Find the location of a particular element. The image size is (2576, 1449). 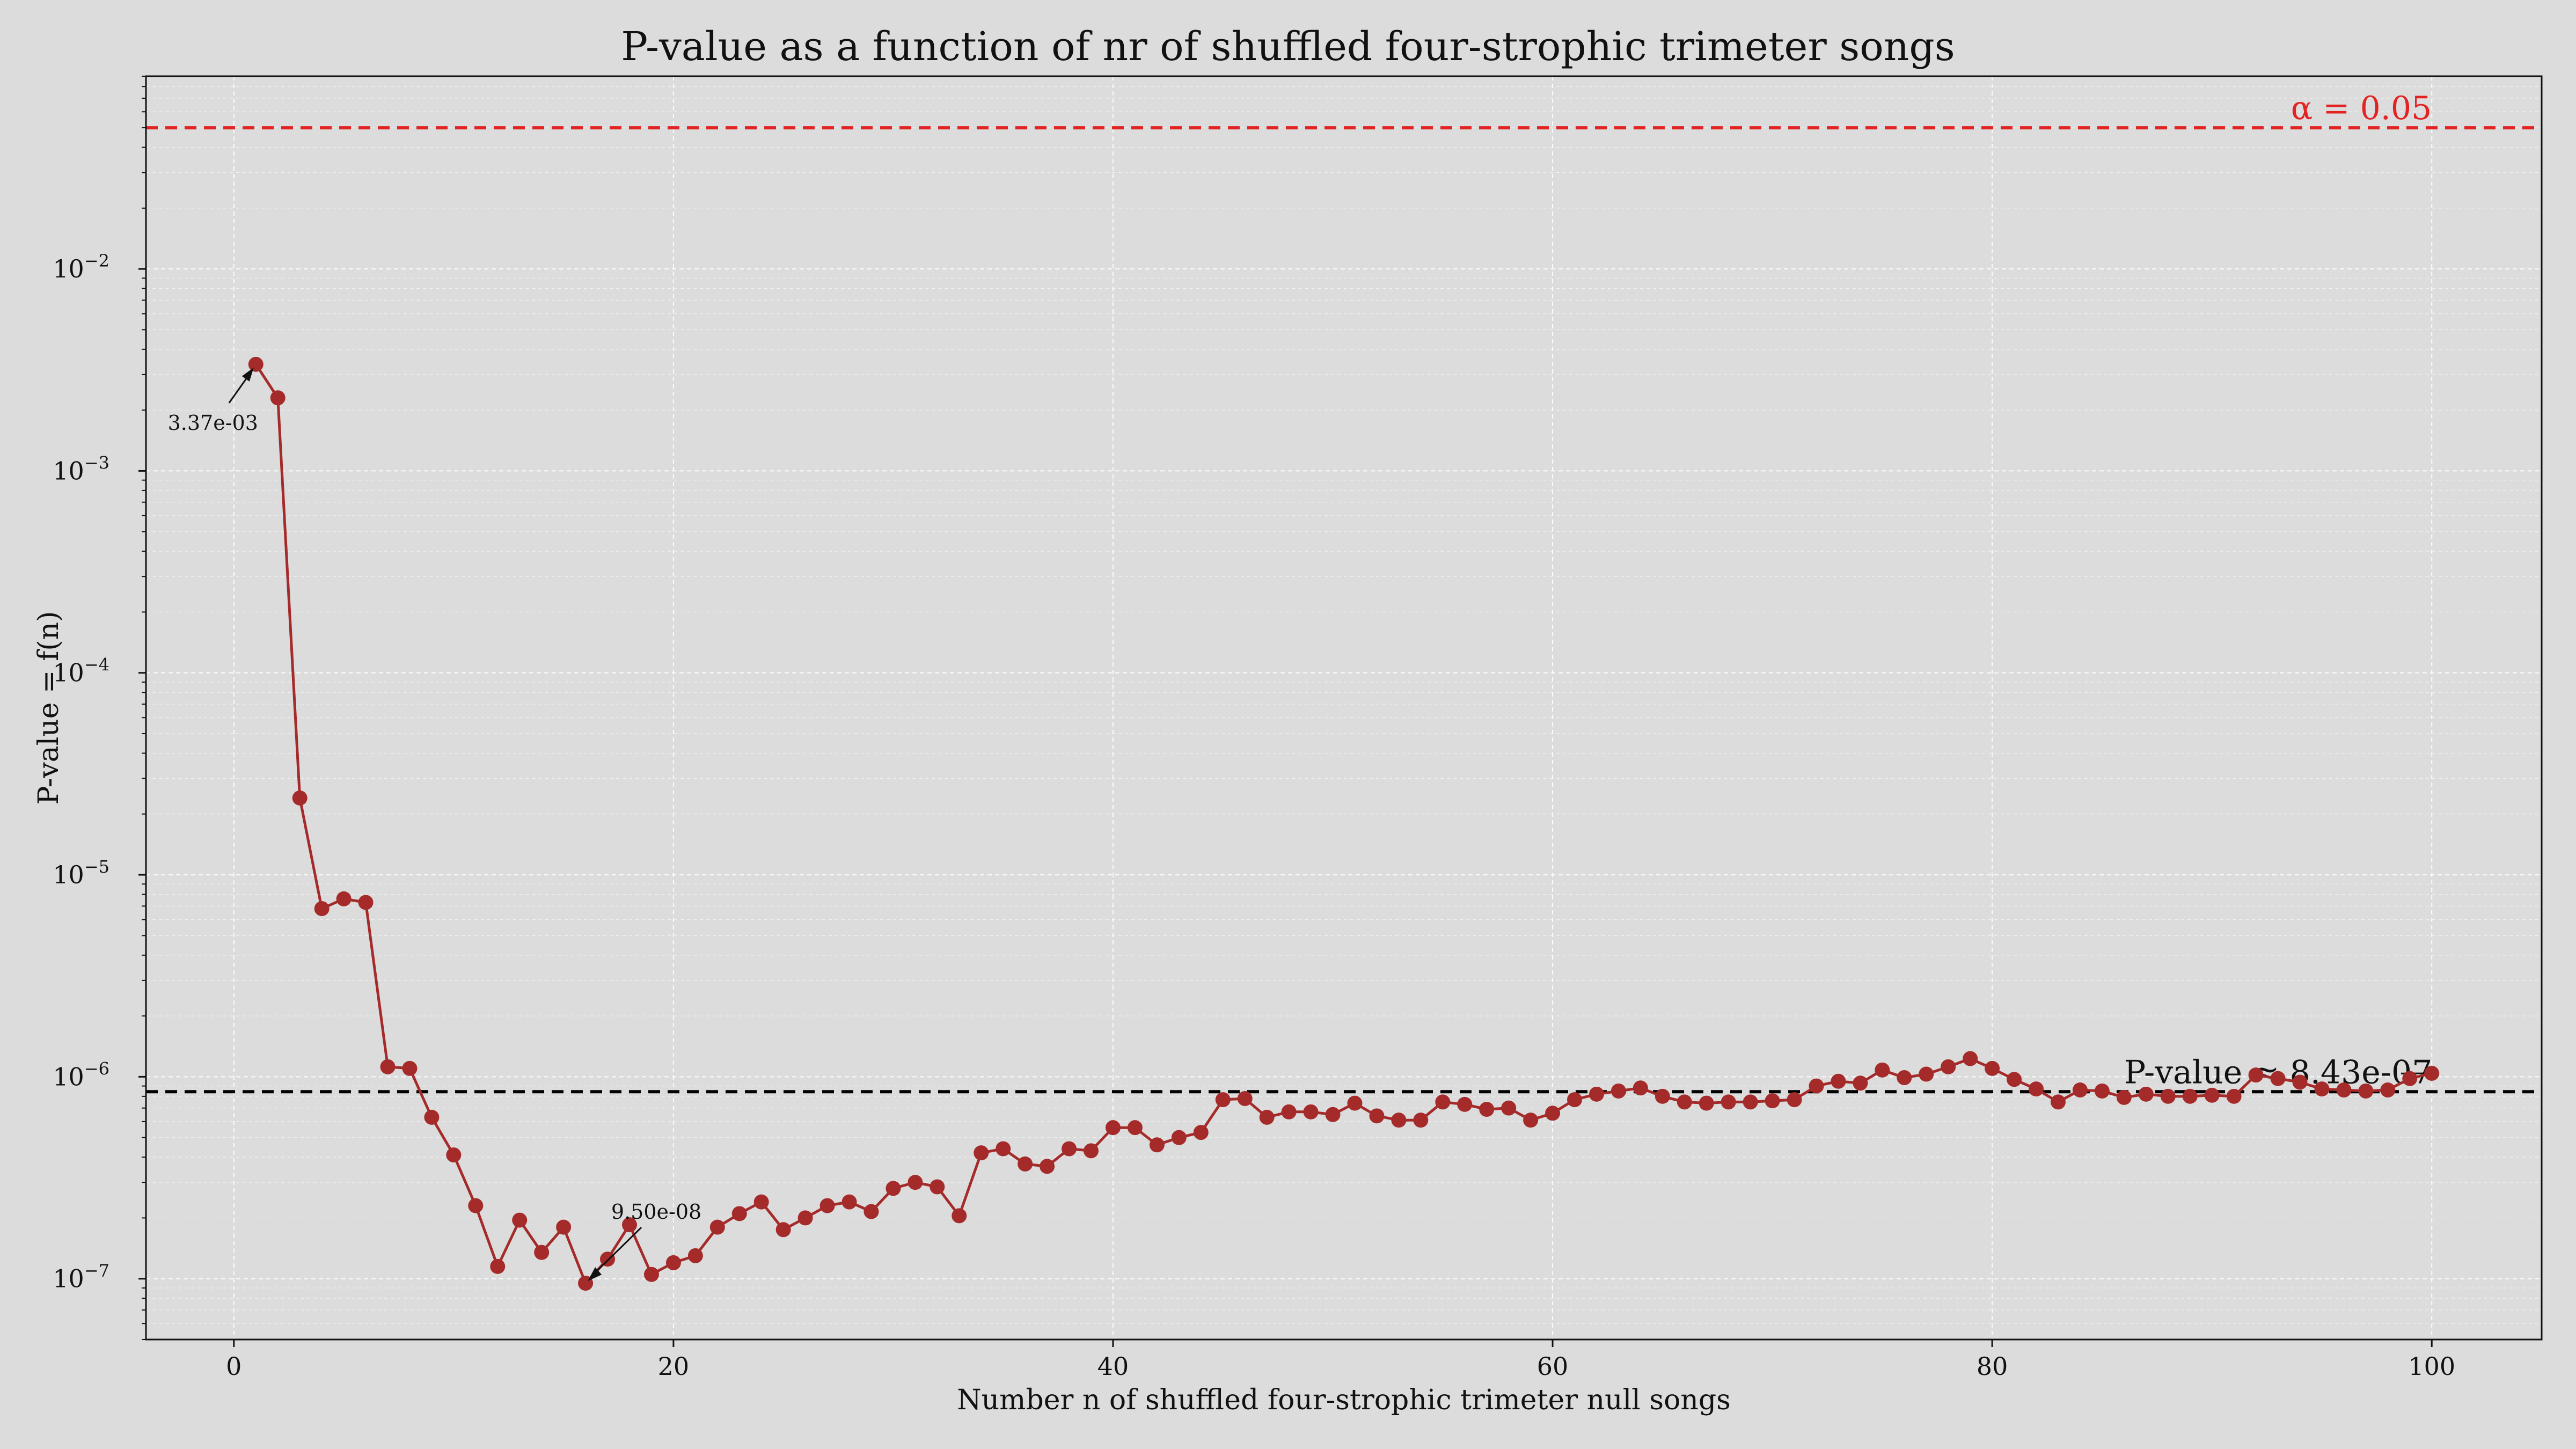

x-tick-label: 40 is located at coordinates (1113, 1366).